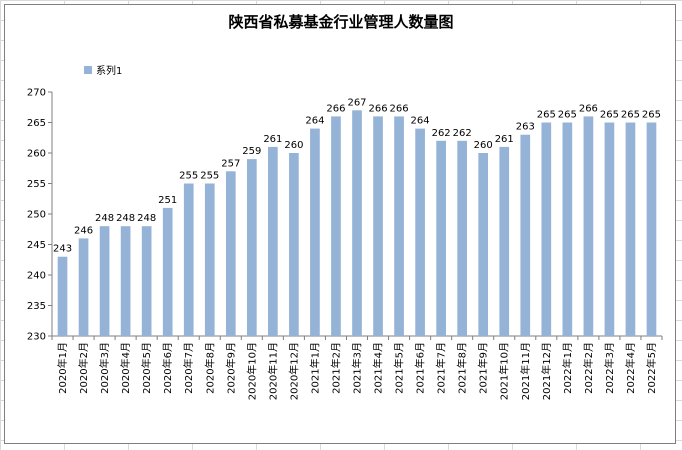  What do you see at coordinates (83, 368) in the screenshot?
I see `x-tick-label: 2020年2月` at bounding box center [83, 368].